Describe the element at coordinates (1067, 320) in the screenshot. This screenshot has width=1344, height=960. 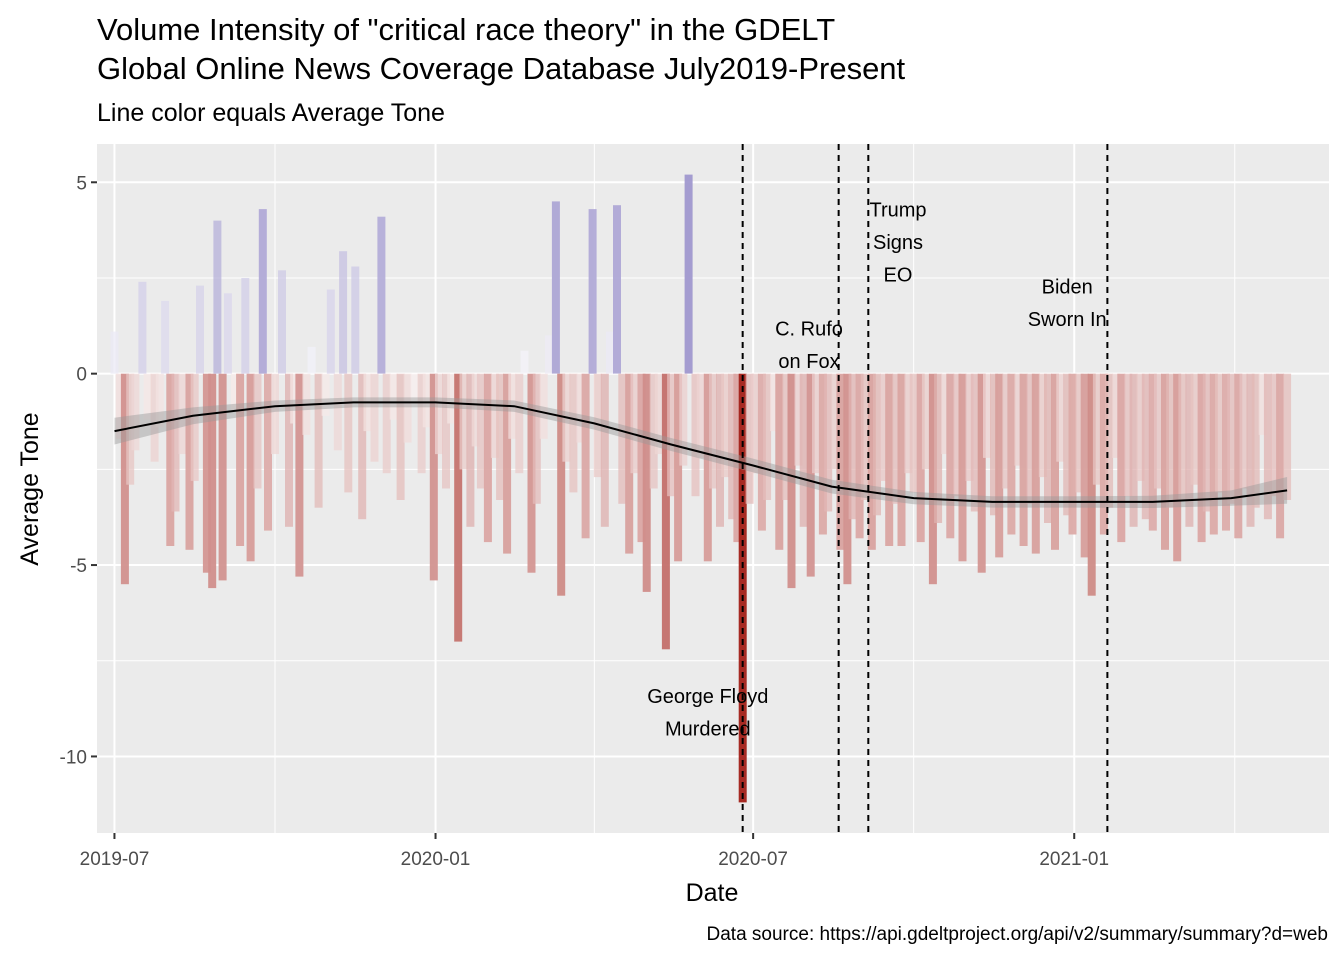
I see `event-label-3-1: Sworn In` at that location.